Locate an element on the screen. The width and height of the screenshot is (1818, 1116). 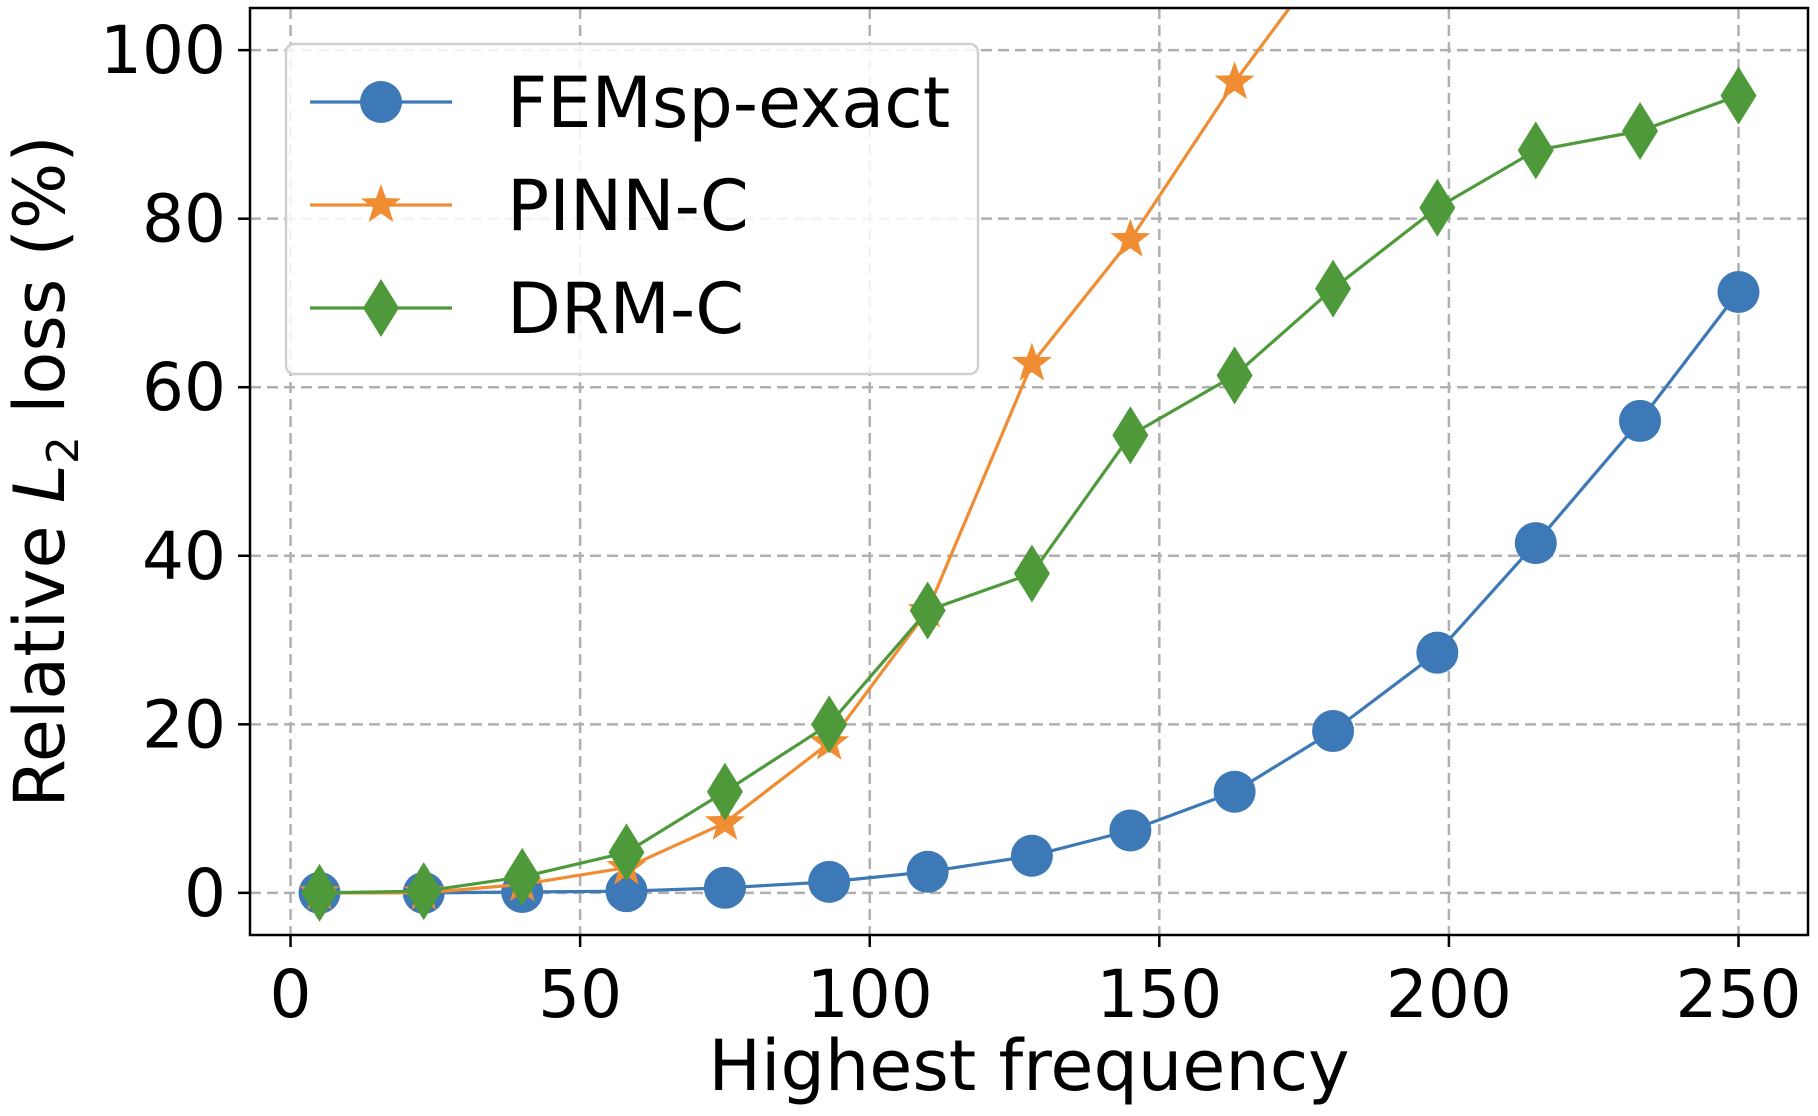
y-tick-label: 60 is located at coordinates (184, 387).